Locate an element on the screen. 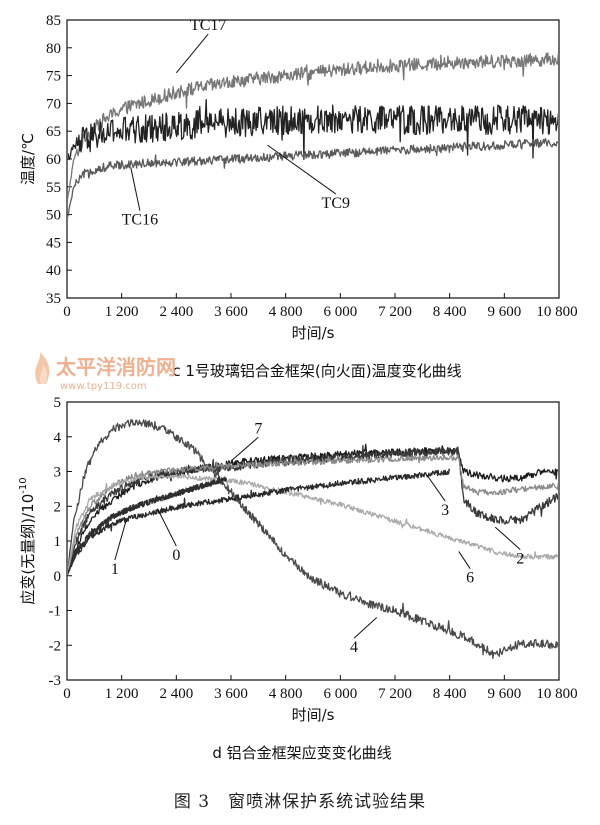 The height and width of the screenshot is (825, 600). flame-icon is located at coordinates (42, 368).